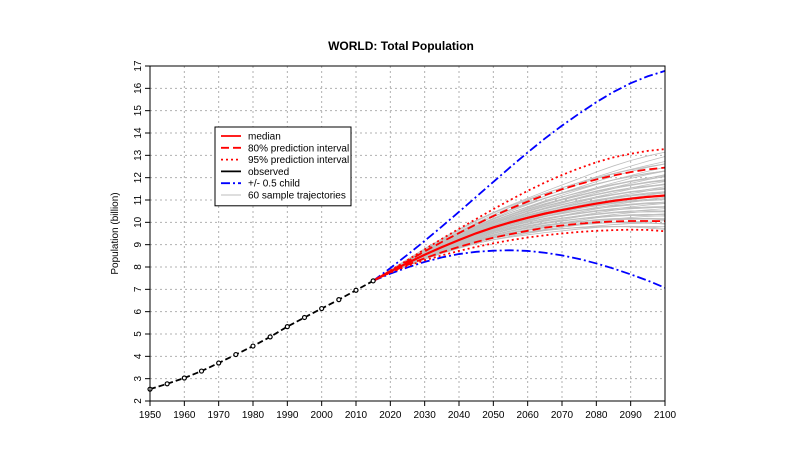  What do you see at coordinates (184, 415) in the screenshot?
I see `x-tick-label-1: 1960` at bounding box center [184, 415].